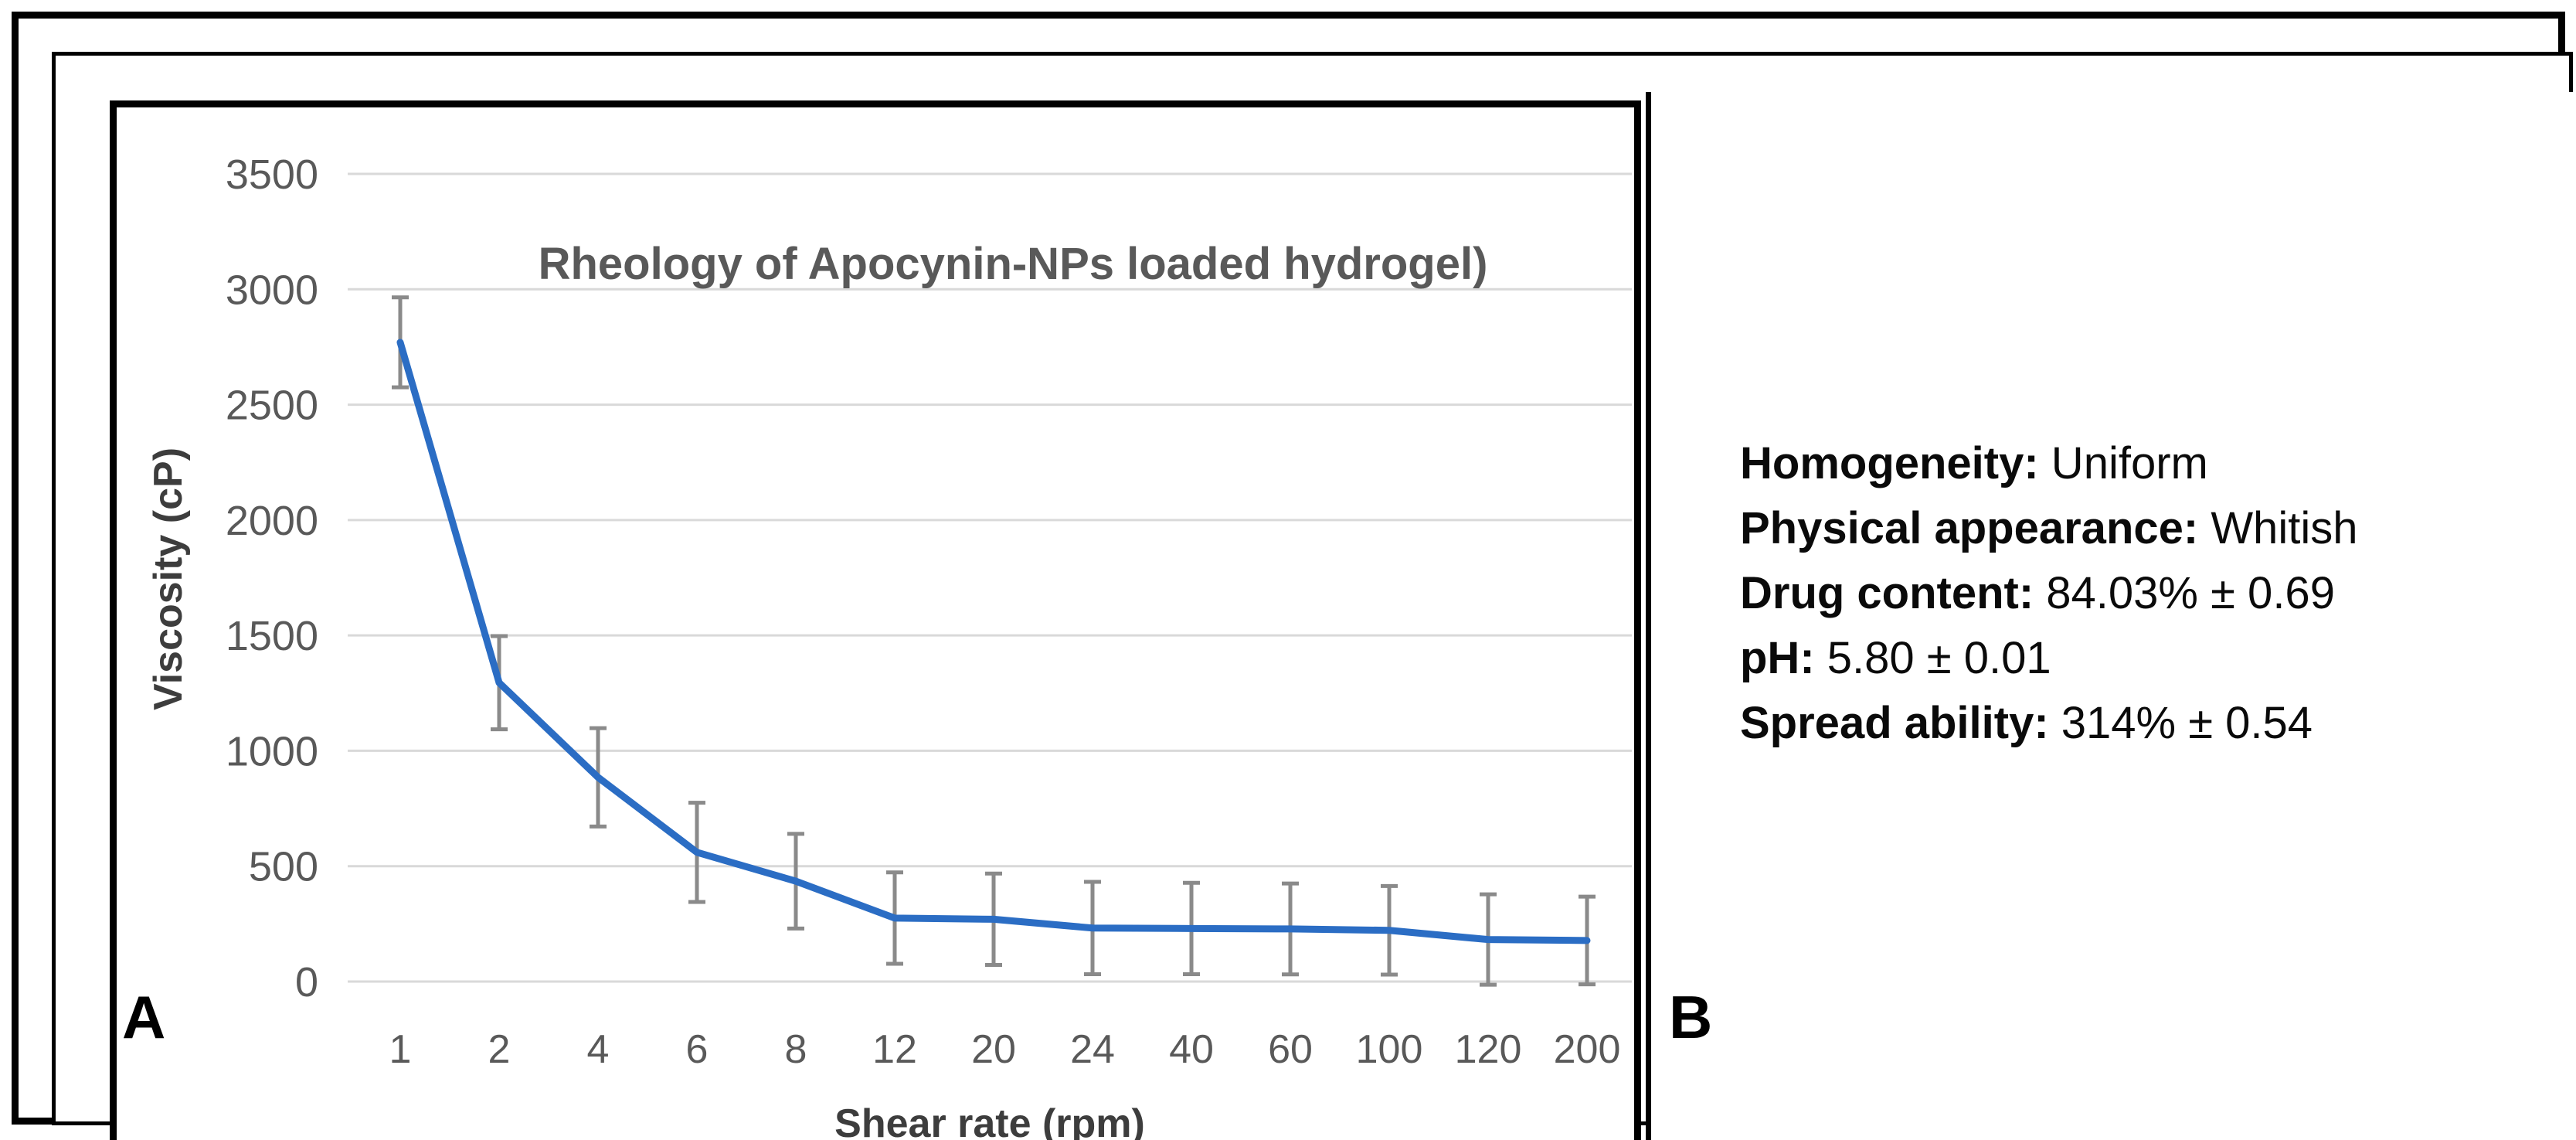 This screenshot has width=2576, height=1140. I want to click on y-tick-label: 3500, so click(272, 174).